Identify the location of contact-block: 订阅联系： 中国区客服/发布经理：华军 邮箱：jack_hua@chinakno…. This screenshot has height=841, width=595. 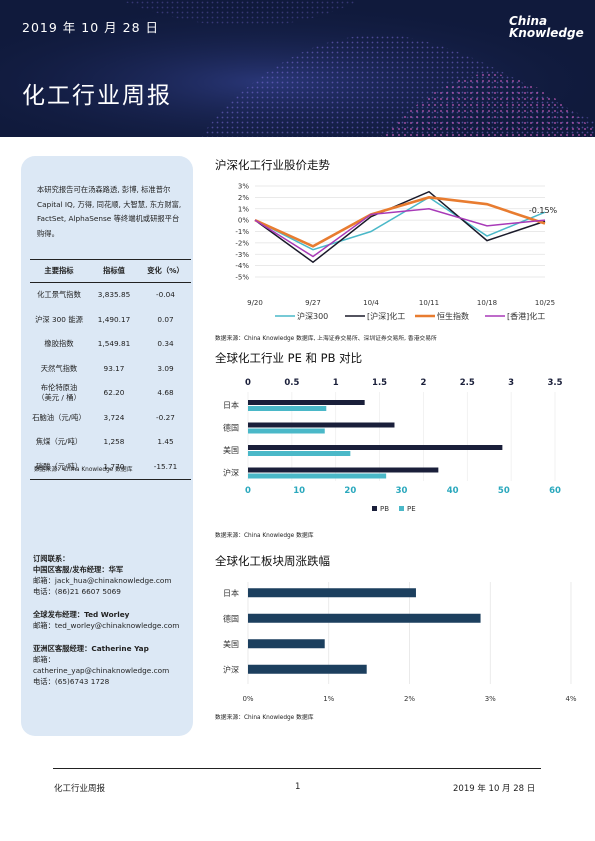
(111, 575).